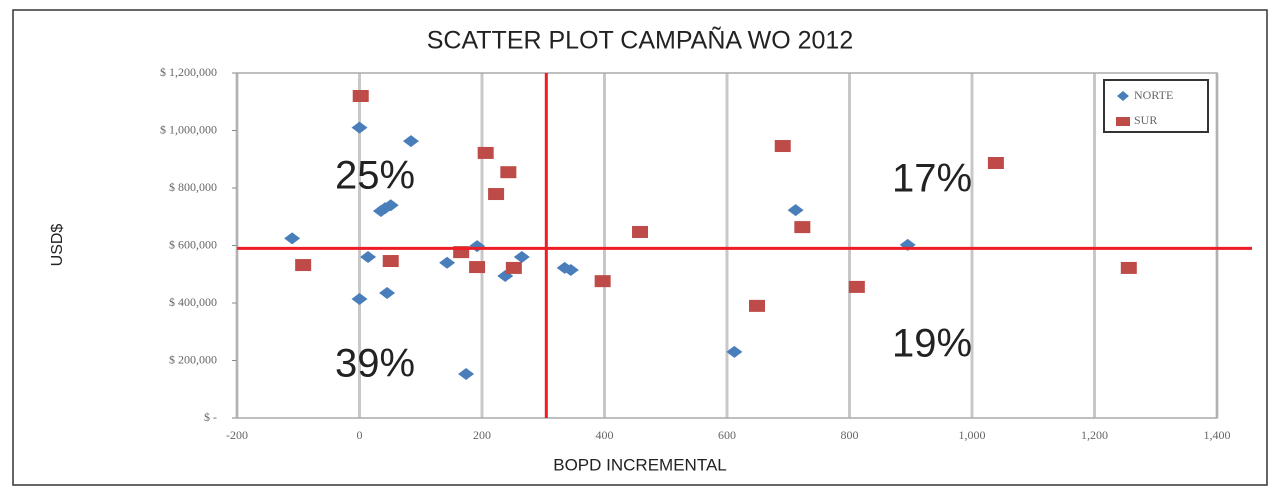 The image size is (1278, 491). What do you see at coordinates (193, 359) in the screenshot?
I see `y-tick-label: $ 200,000` at bounding box center [193, 359].